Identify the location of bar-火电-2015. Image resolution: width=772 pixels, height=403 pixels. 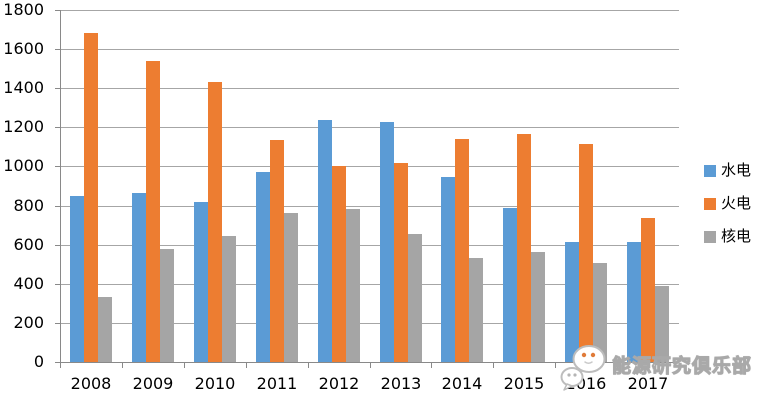
(524, 248).